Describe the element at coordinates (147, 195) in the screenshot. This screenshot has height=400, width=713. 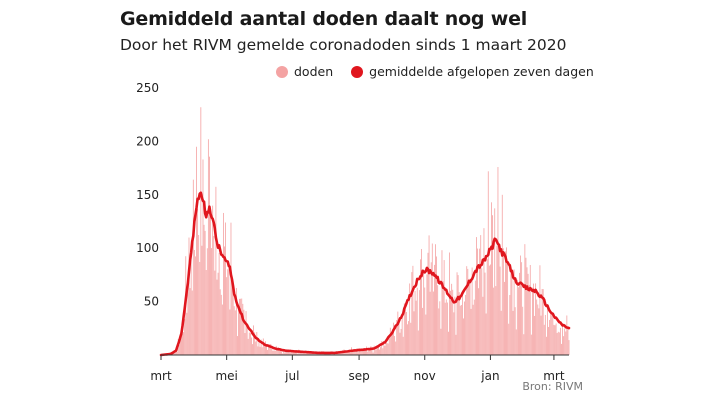
I see `y-tick-label: 150` at that location.